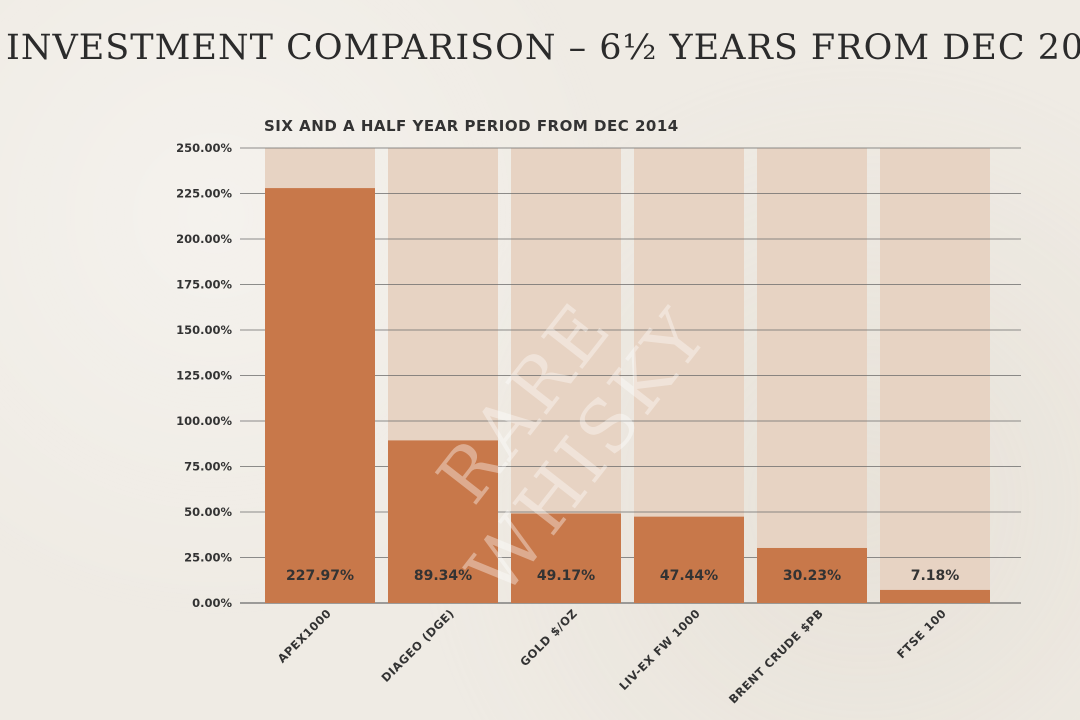 The image size is (1080, 720). What do you see at coordinates (443, 576) in the screenshot?
I see `data-label: 89.34%` at bounding box center [443, 576].